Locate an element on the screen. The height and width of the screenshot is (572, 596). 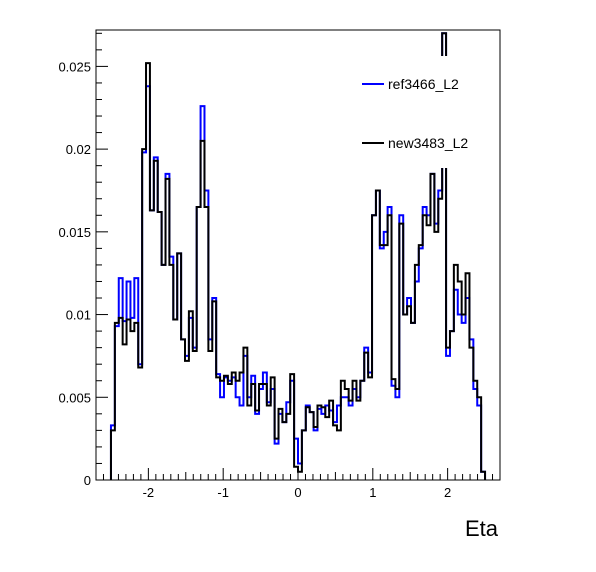
legend-box is located at coordinates (426, 112).